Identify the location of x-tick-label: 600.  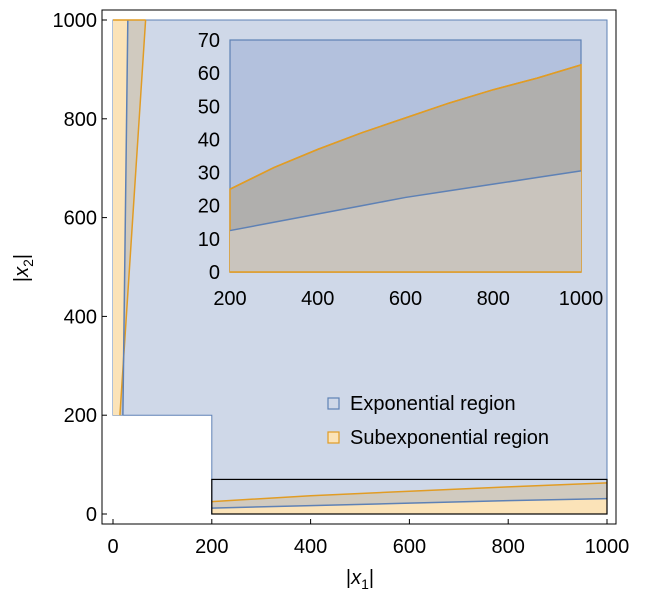
(409, 547).